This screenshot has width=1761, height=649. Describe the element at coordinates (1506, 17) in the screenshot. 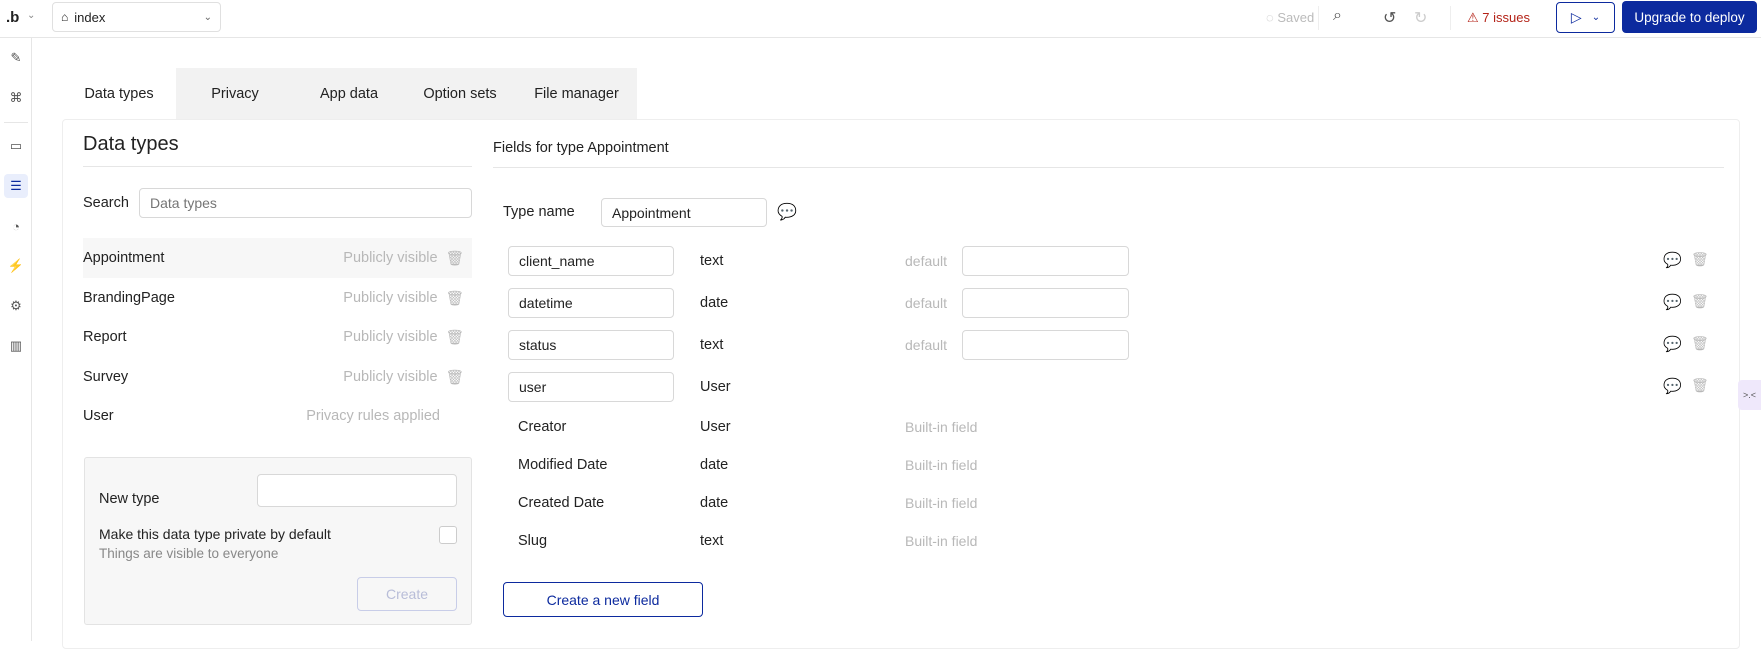

I see `issues-label: 7 issues` at that location.